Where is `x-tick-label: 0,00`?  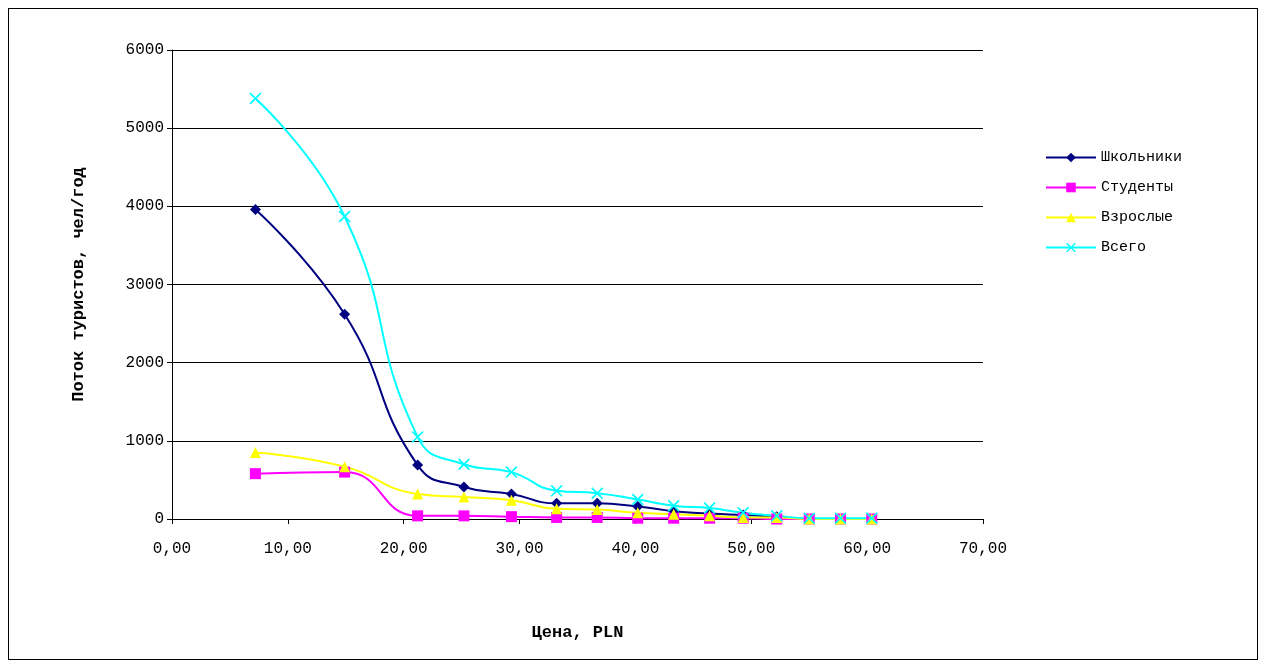
x-tick-label: 0,00 is located at coordinates (172, 549).